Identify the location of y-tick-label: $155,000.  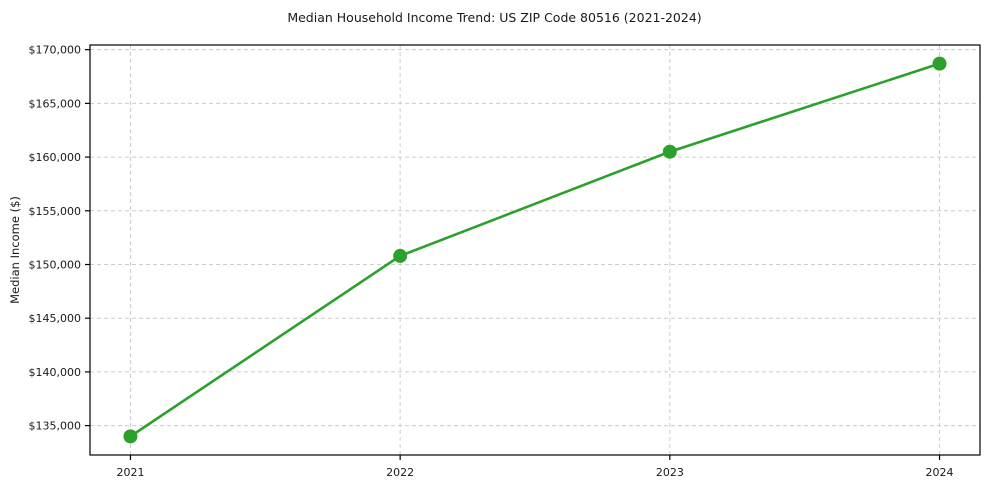
(55, 211).